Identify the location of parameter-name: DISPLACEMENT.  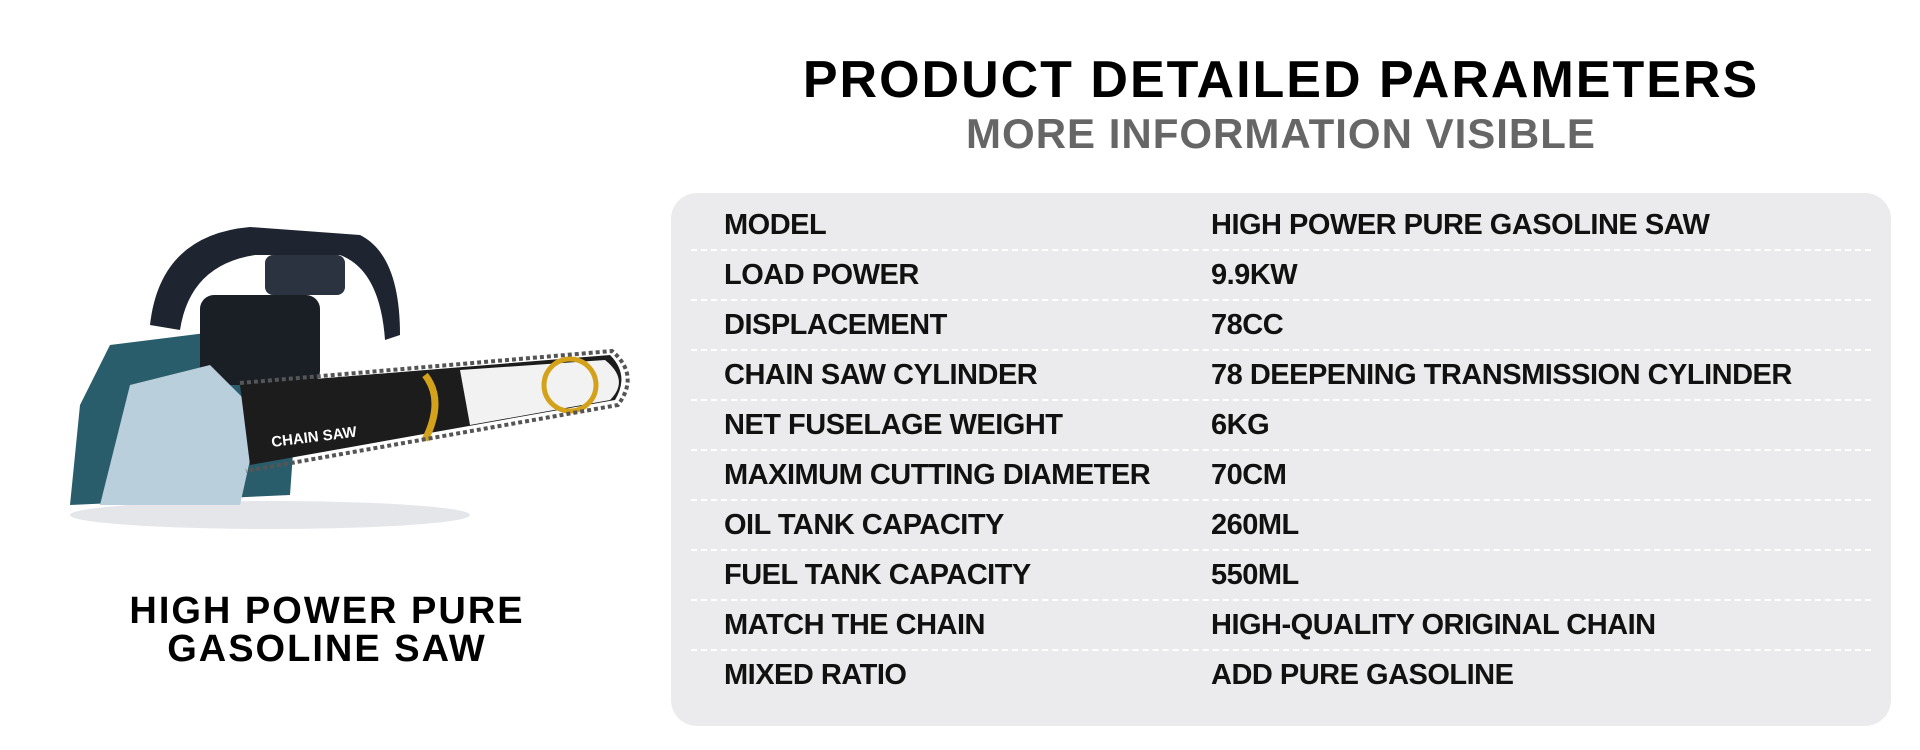
(835, 325).